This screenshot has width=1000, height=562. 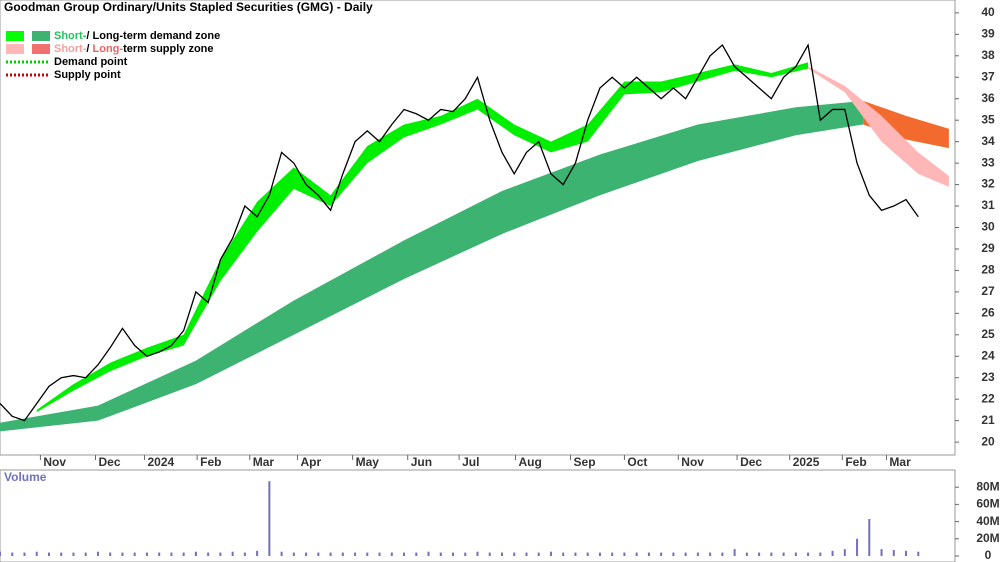 What do you see at coordinates (987, 521) in the screenshot?
I see `y-tick-label: 40M` at bounding box center [987, 521].